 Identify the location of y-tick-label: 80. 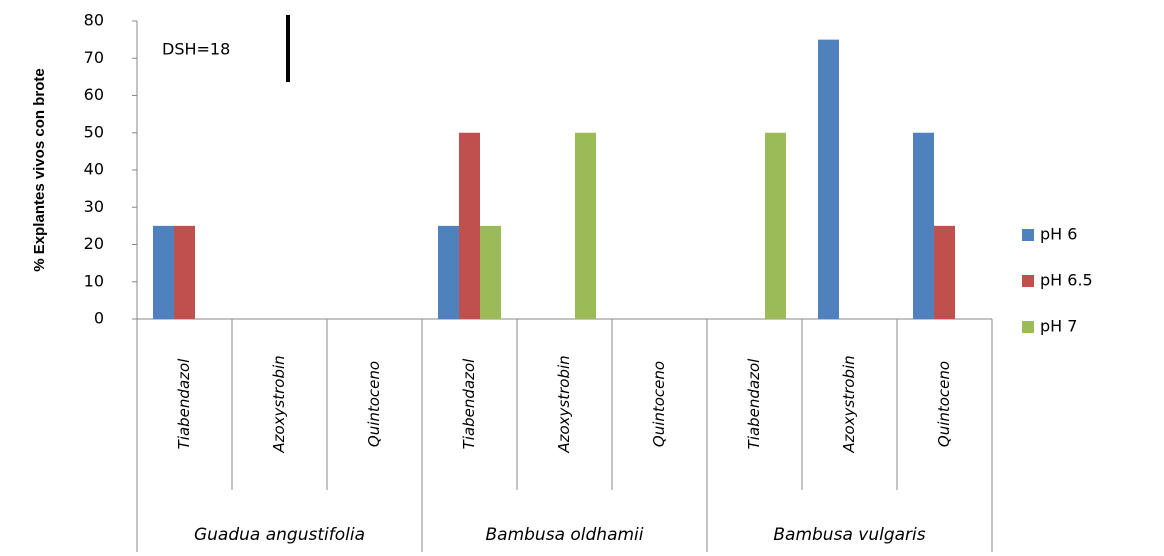
(94, 20).